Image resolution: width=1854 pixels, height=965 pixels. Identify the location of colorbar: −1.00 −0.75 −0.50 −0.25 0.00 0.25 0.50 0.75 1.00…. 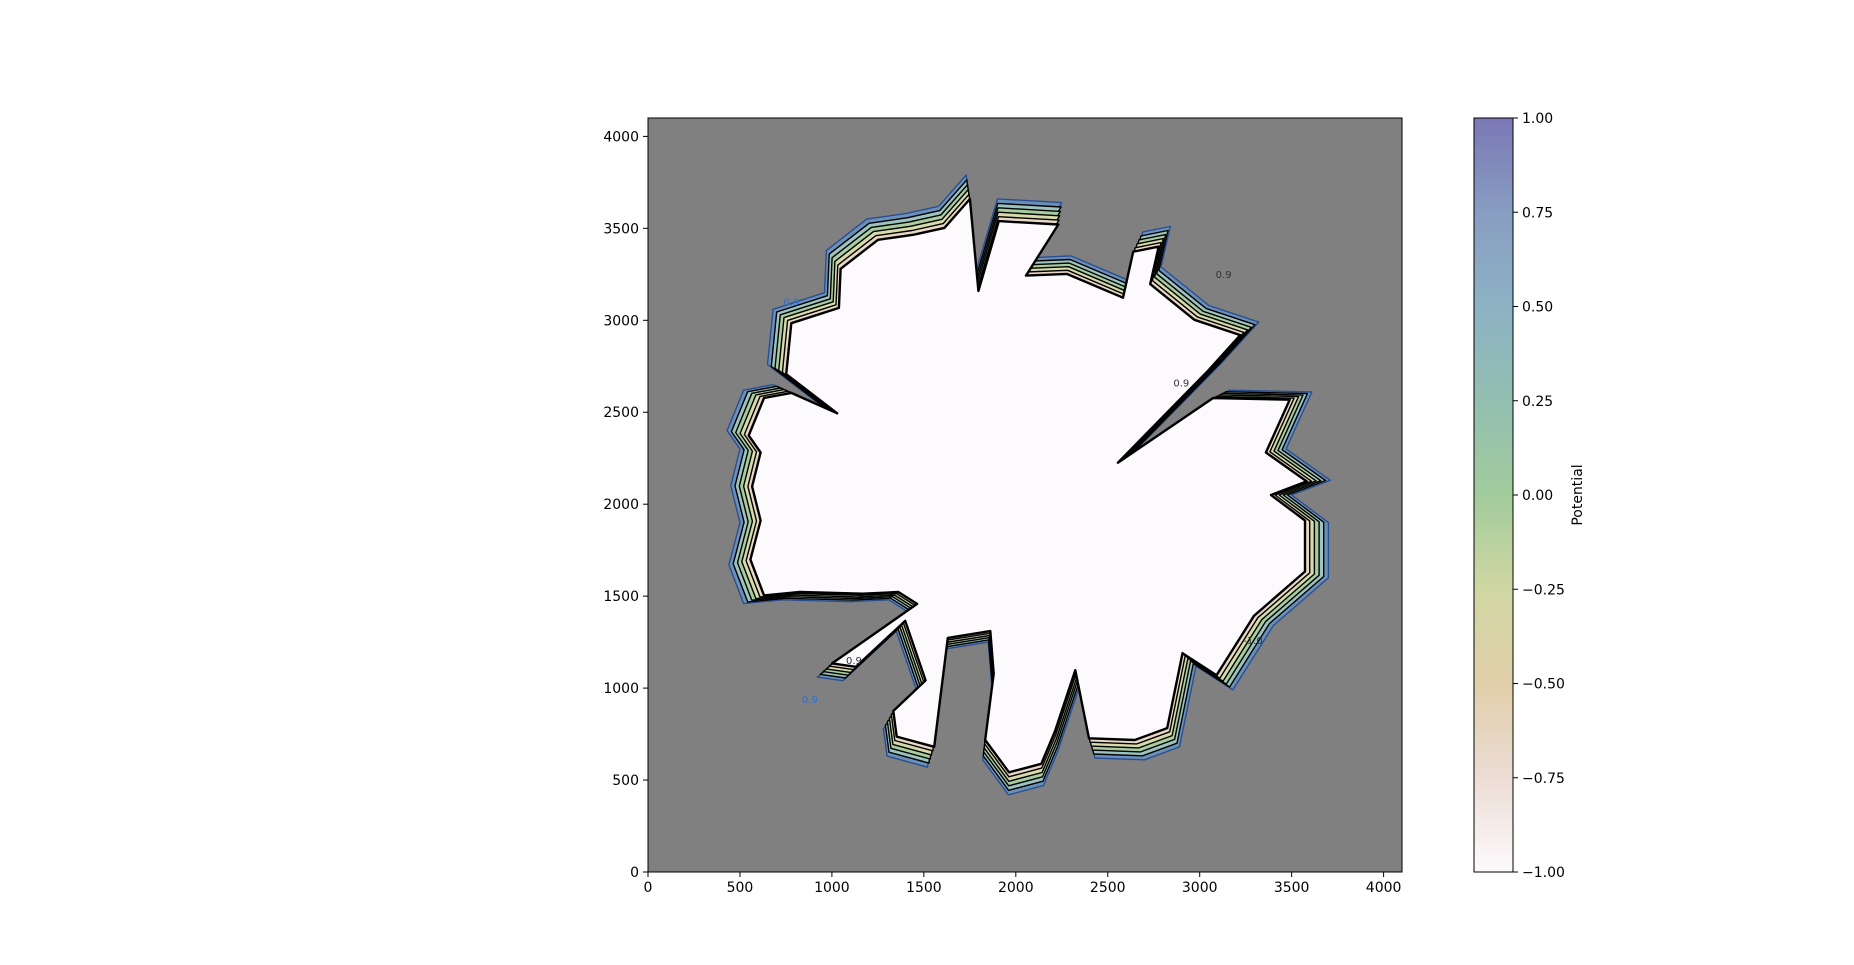
(1529, 496).